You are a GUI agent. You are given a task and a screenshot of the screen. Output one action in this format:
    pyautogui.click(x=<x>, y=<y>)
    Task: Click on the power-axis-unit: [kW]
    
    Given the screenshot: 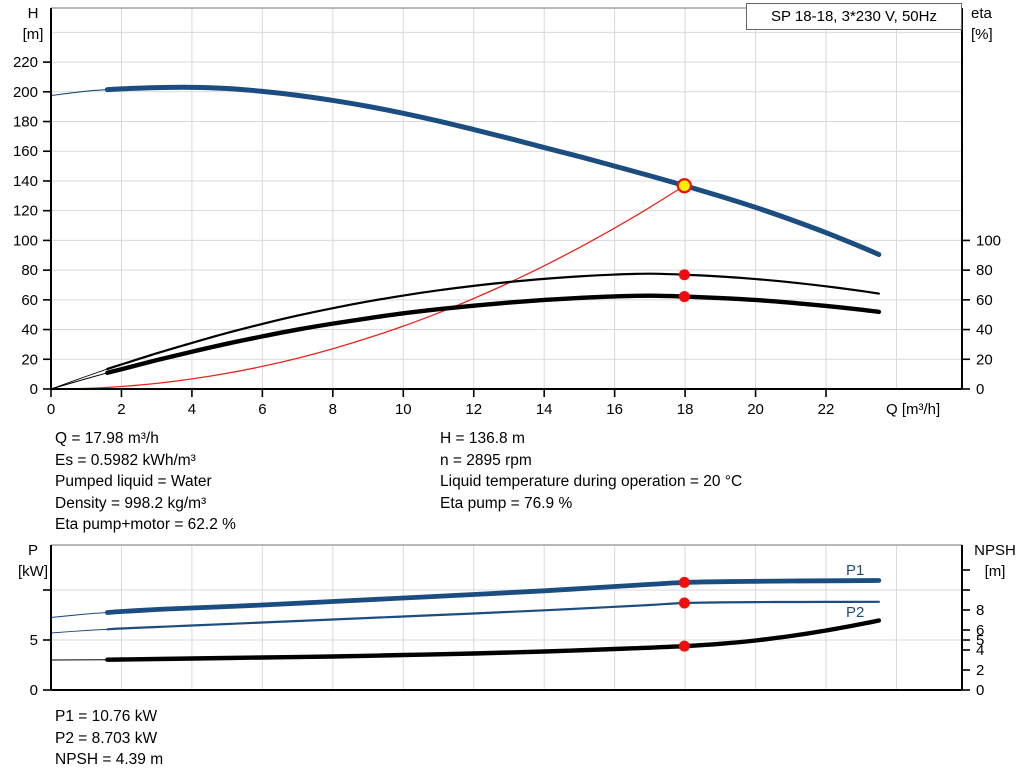 What is the action you would take?
    pyautogui.click(x=33, y=571)
    